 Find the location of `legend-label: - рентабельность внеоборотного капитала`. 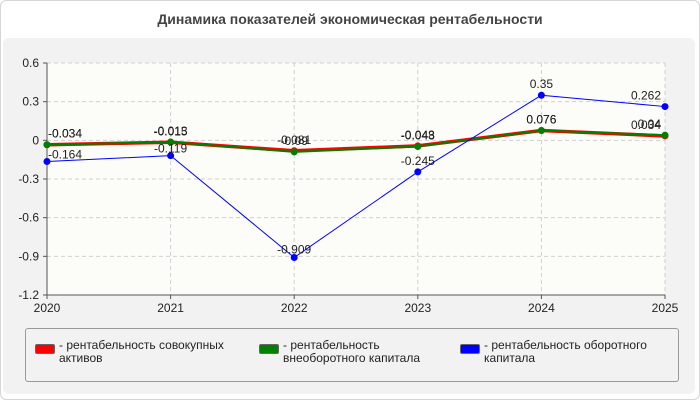

legend-label: - рентабельность внеоборотного капитала is located at coordinates (351, 351).